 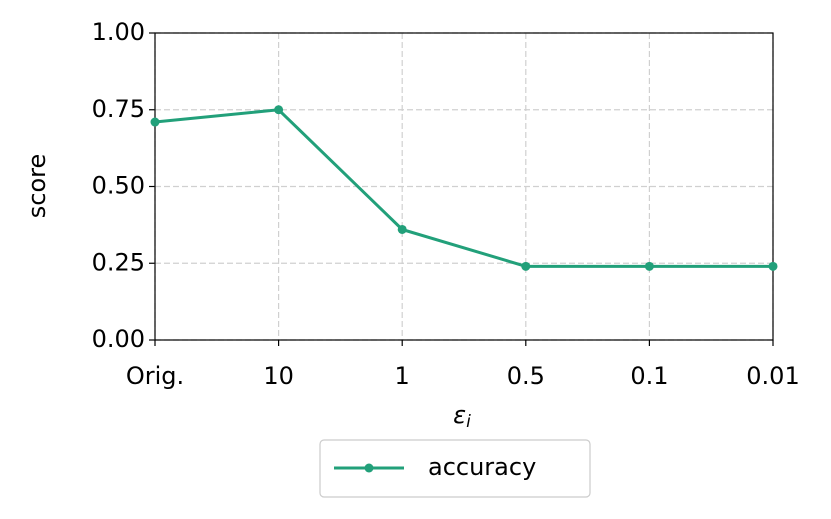 What do you see at coordinates (118, 186) in the screenshot?
I see `y-tick-label: 0.50` at bounding box center [118, 186].